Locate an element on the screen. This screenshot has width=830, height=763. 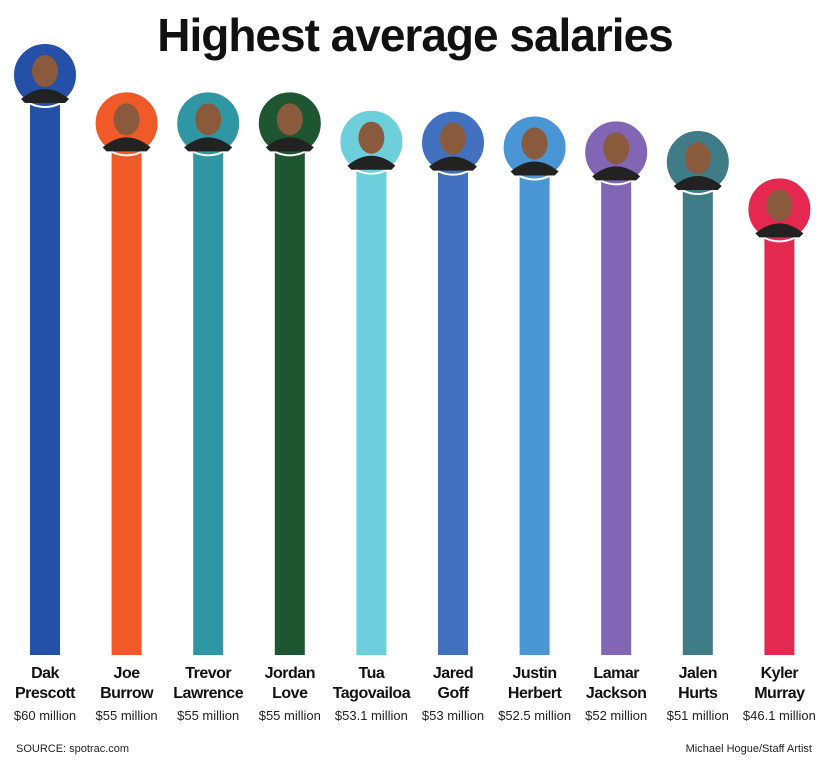
category-label: Justin Herbert is located at coordinates (534, 683).